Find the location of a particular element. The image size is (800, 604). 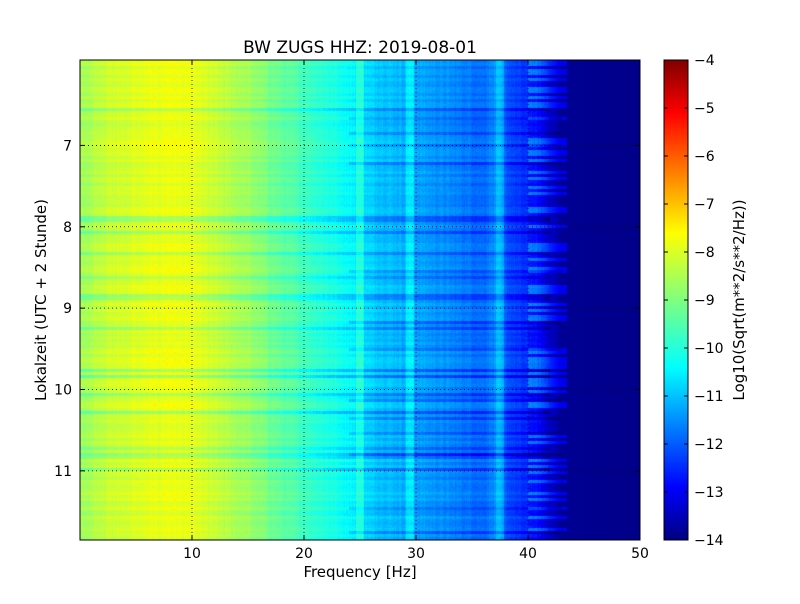

colorbar-tick-label: −6 is located at coordinates (704, 157).